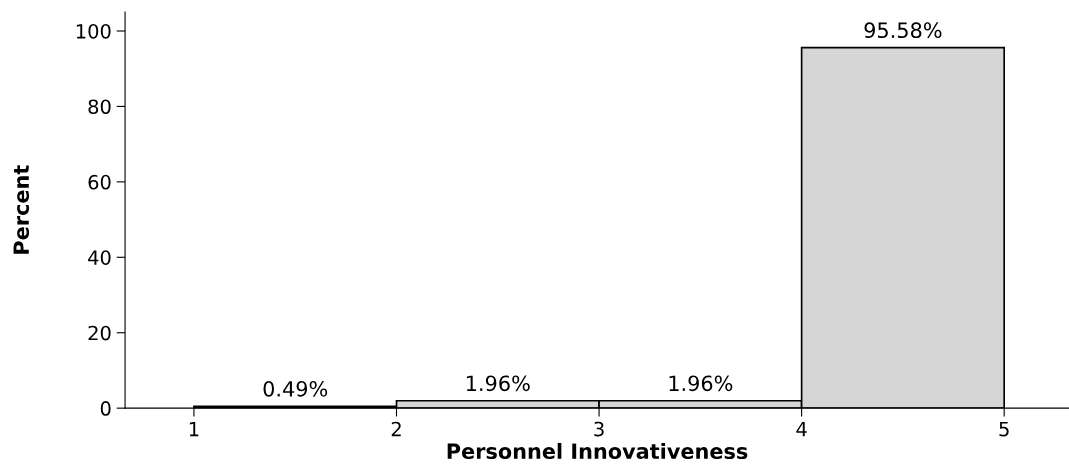  Describe the element at coordinates (93, 31) in the screenshot. I see `y-tick-label: 100` at that location.